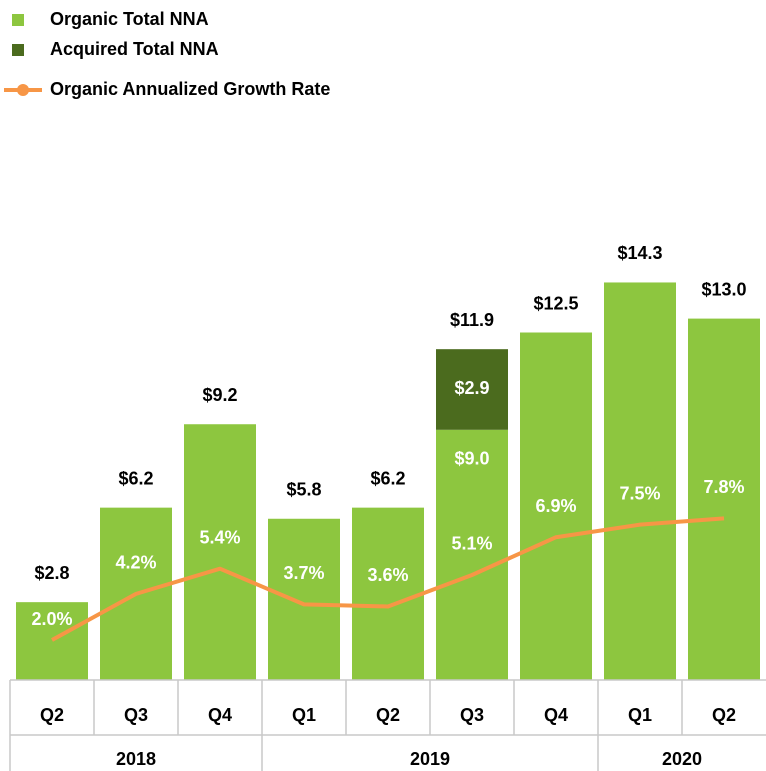 The width and height of the screenshot is (766, 771). I want to click on group-label: 2020, so click(682, 759).